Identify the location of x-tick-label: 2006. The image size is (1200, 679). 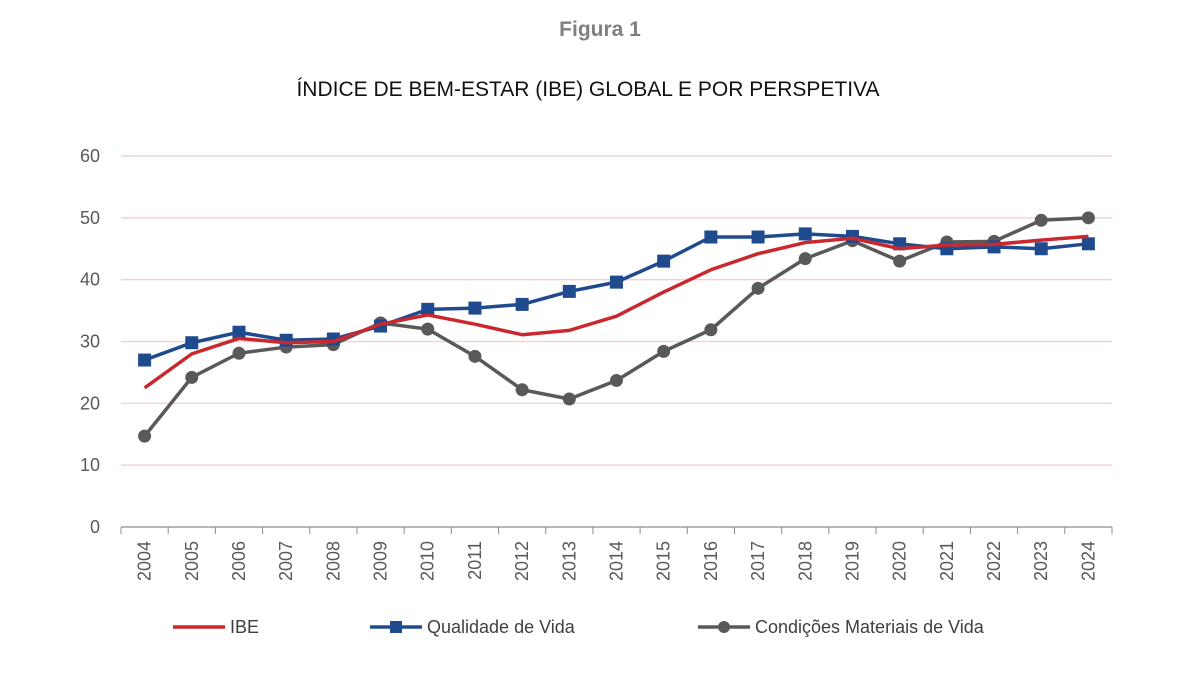
(239, 561).